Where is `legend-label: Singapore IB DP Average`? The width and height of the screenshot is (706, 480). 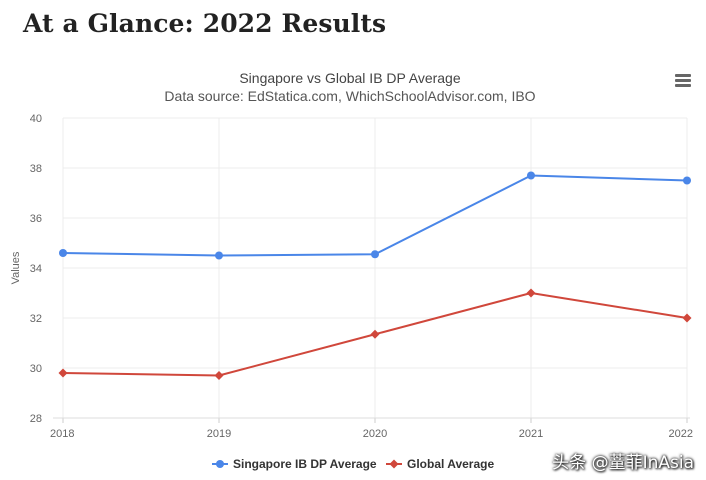 legend-label: Singapore IB DP Average is located at coordinates (305, 464).